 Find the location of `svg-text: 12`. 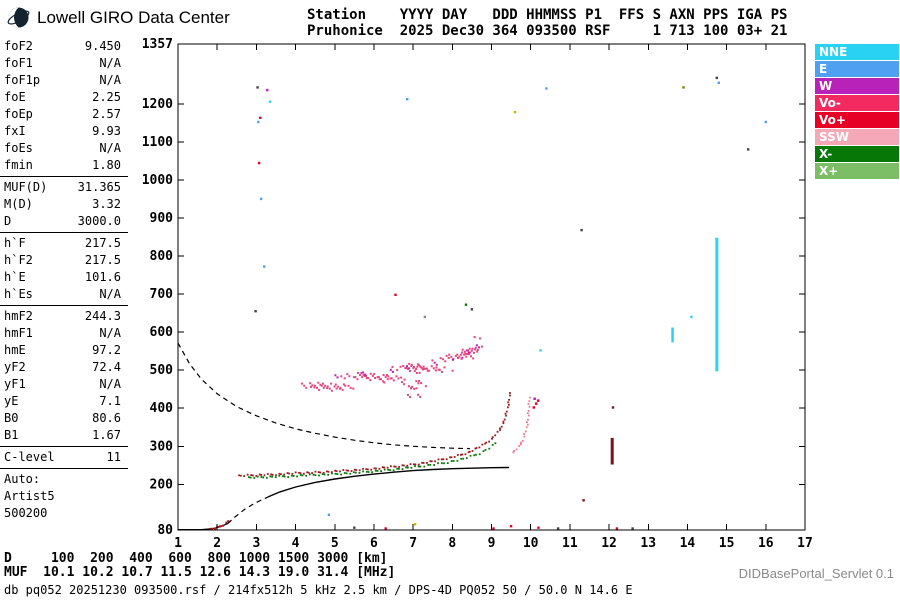

svg-text: 12 is located at coordinates (609, 543).